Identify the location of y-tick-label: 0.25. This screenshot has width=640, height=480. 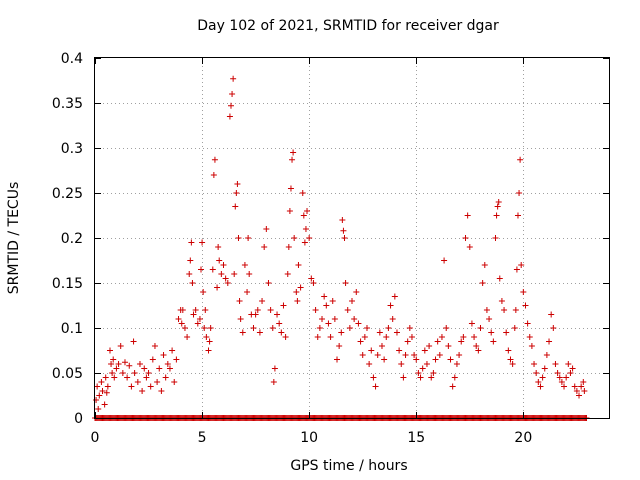
(67, 194).